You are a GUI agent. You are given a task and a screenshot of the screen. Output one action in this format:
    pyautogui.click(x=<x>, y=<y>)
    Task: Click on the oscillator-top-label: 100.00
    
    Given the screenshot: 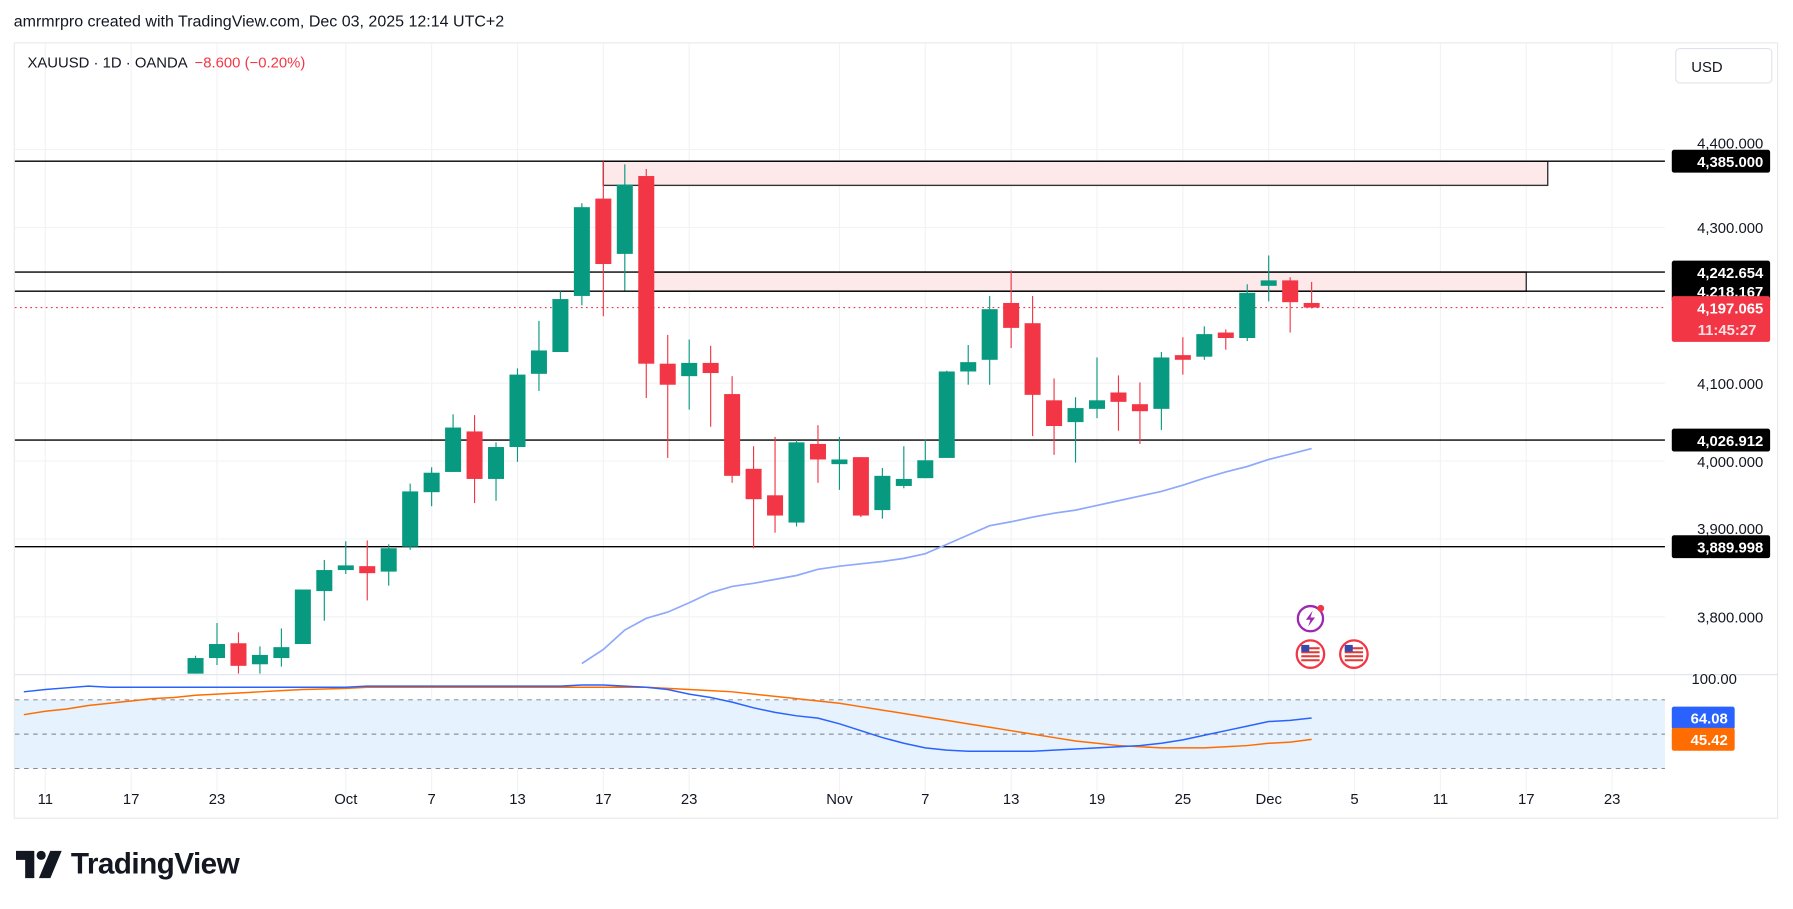 What is the action you would take?
    pyautogui.click(x=1714, y=680)
    